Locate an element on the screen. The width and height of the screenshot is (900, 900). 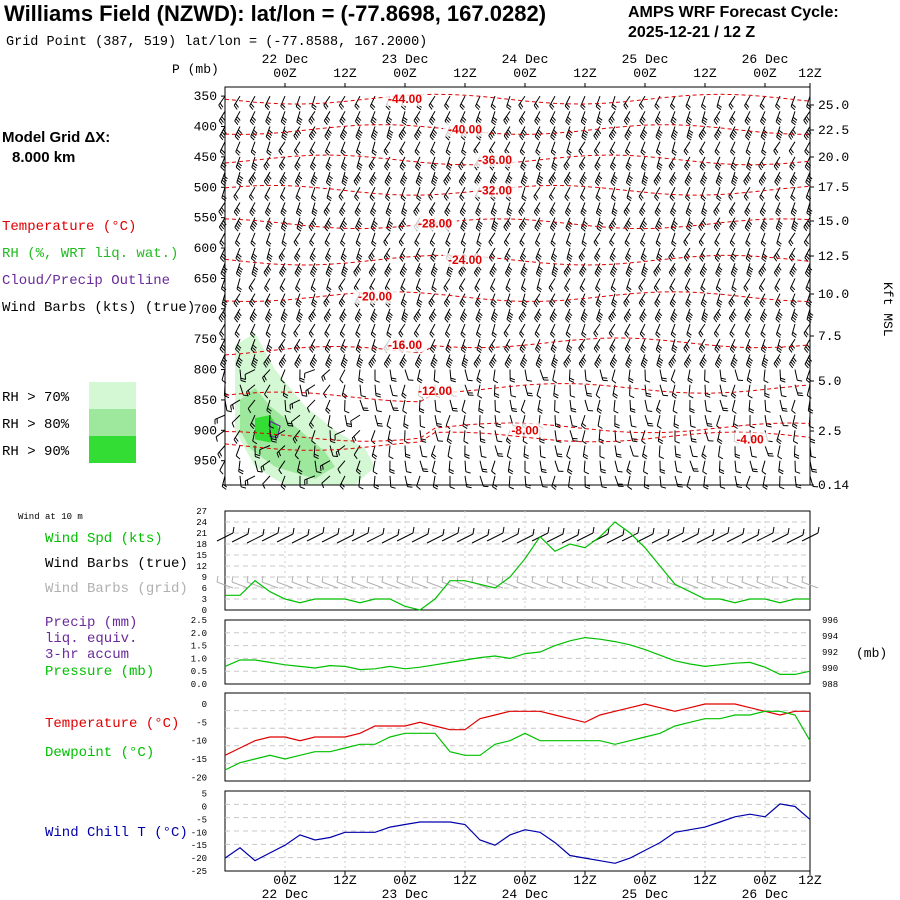
bottom-time-label: 12Z is located at coordinates (705, 880).